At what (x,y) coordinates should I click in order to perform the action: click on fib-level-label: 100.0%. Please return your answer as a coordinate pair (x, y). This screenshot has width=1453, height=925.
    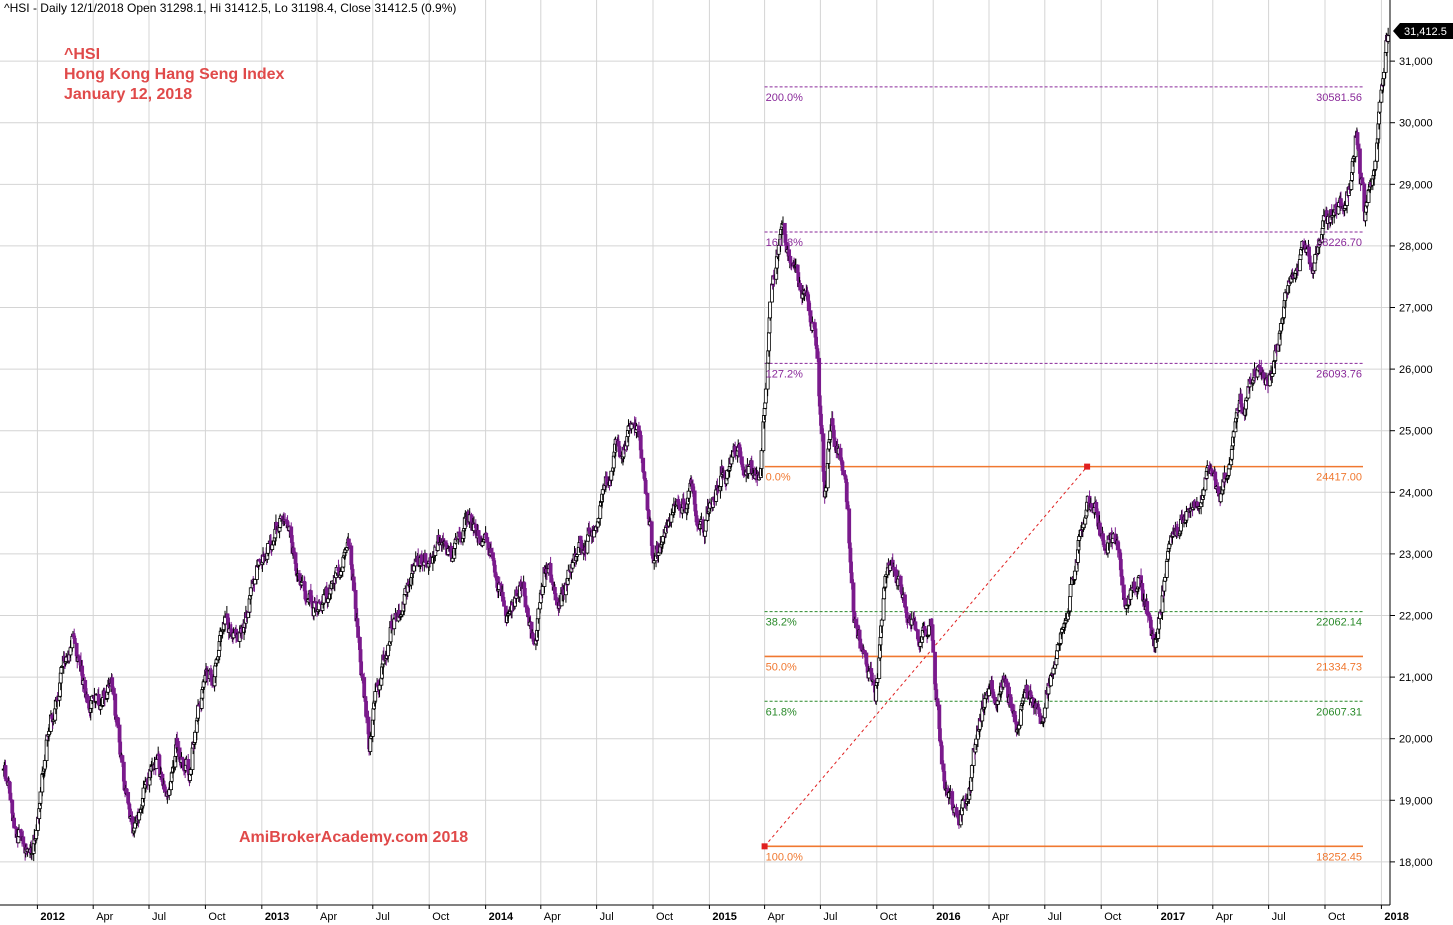
    Looking at the image, I should click on (785, 857).